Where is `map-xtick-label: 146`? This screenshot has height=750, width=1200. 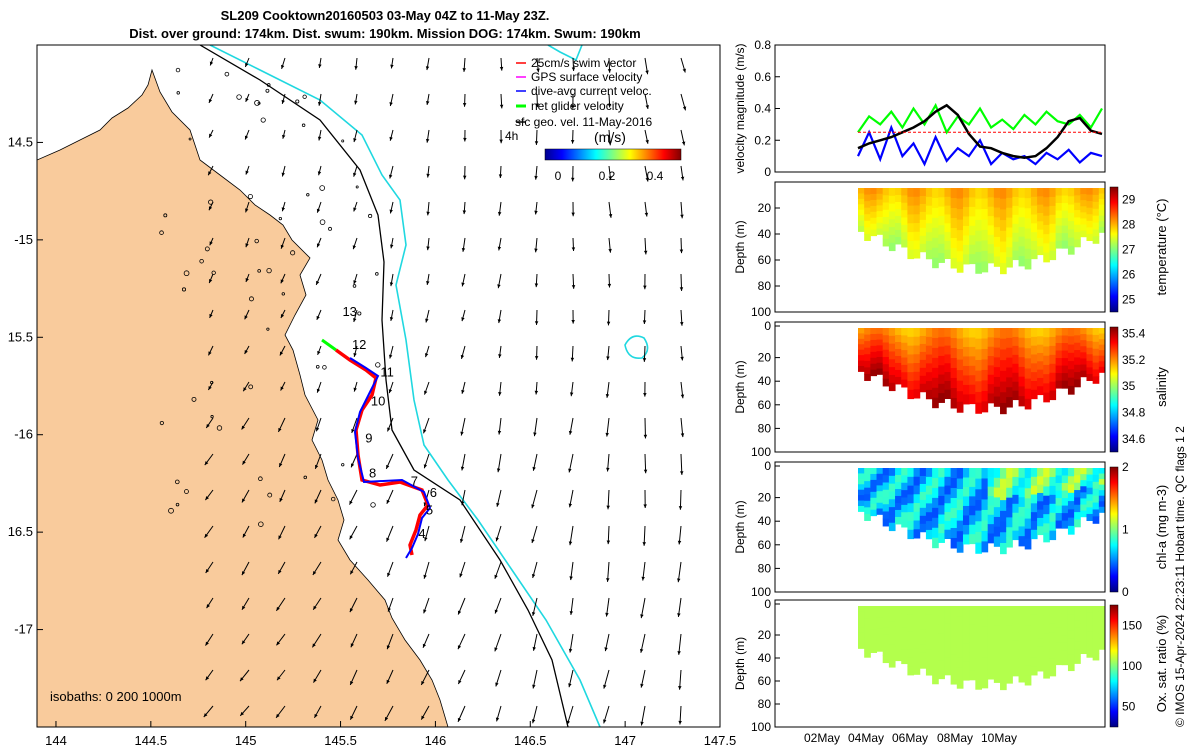
map-xtick-label: 146 is located at coordinates (436, 740).